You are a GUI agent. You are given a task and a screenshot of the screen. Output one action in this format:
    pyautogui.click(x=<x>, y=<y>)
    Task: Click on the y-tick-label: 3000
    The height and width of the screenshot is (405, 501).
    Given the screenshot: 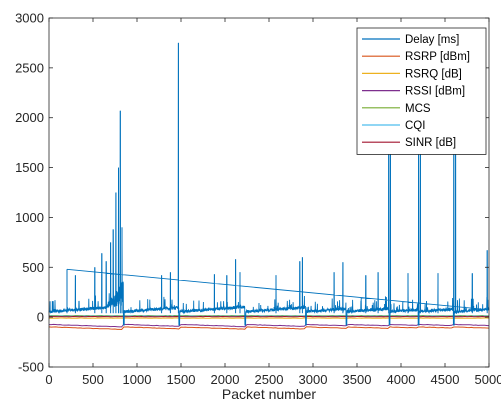 What is the action you would take?
    pyautogui.click(x=29, y=18)
    